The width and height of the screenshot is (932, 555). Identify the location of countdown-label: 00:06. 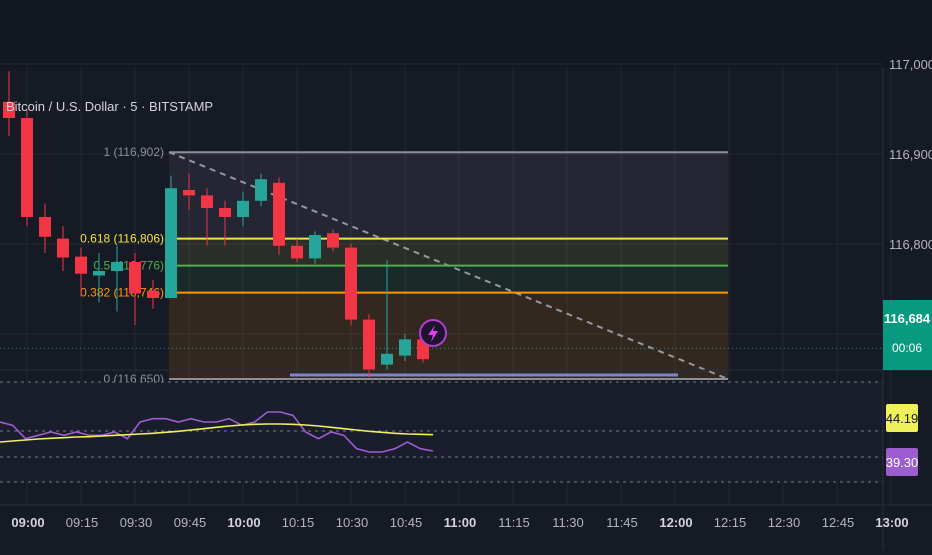
(907, 348).